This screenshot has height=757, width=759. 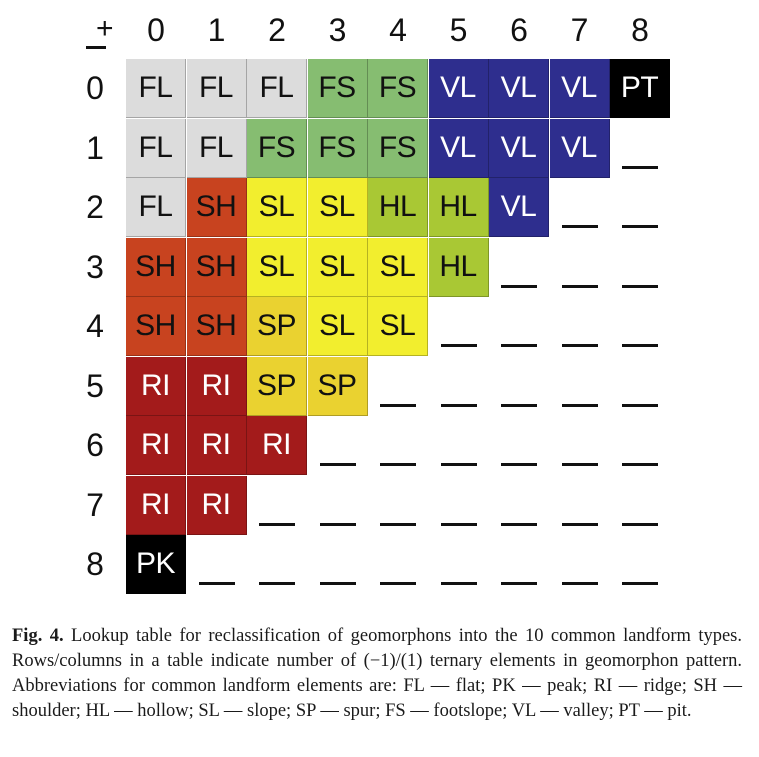 I want to click on column-header-5: 5, so click(x=458, y=30).